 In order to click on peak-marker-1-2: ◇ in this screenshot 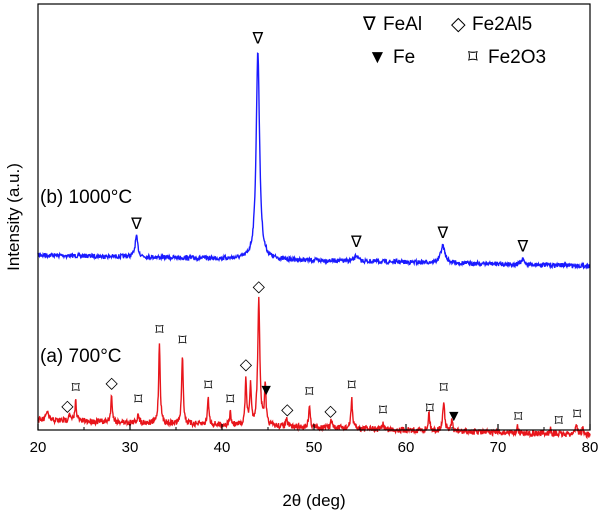, I will do `click(111, 383)`.